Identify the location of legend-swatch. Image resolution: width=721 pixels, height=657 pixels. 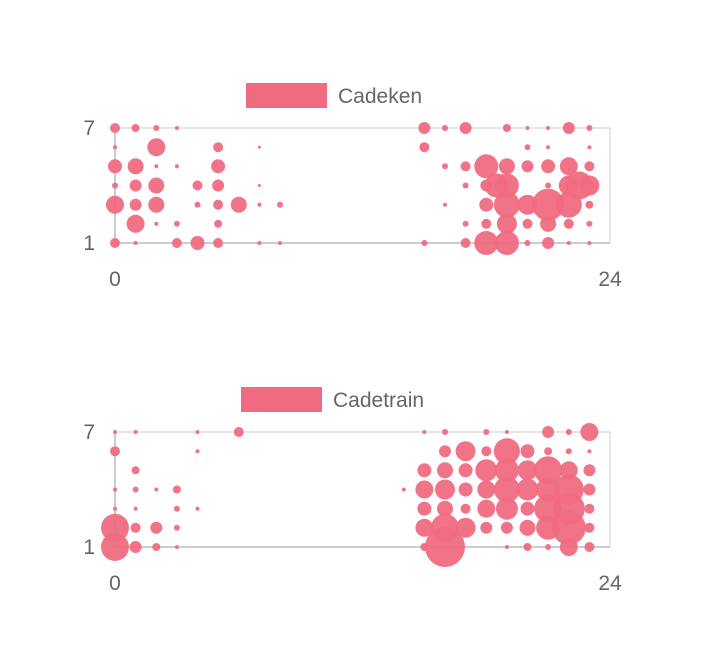
(286, 95).